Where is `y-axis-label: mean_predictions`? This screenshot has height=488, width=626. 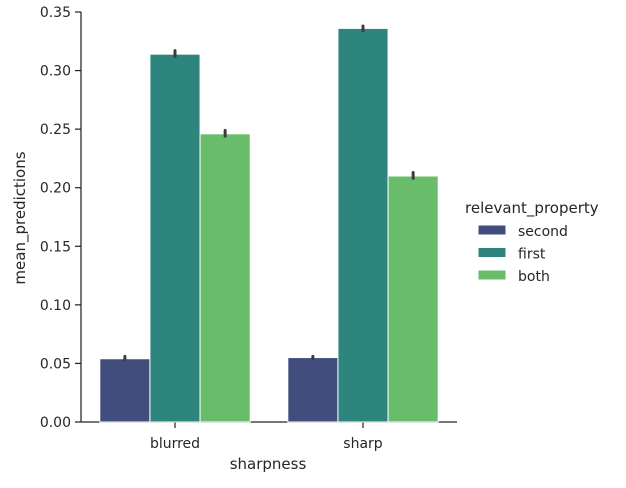 y-axis-label: mean_predictions is located at coordinates (20, 217).